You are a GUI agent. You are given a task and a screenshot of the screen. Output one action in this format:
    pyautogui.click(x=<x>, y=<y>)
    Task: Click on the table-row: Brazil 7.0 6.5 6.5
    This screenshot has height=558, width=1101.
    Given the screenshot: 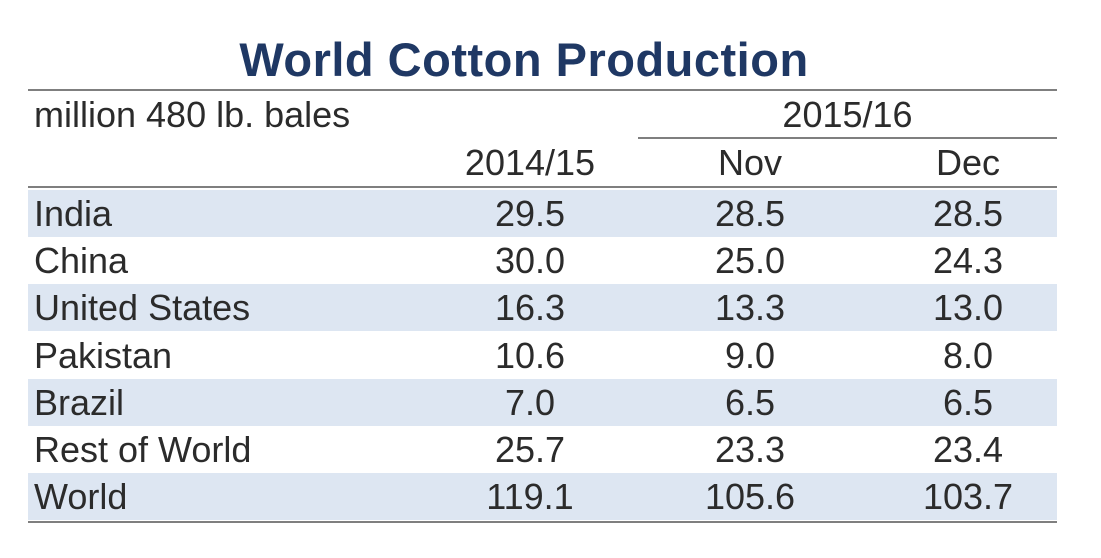 What is the action you would take?
    pyautogui.click(x=542, y=402)
    